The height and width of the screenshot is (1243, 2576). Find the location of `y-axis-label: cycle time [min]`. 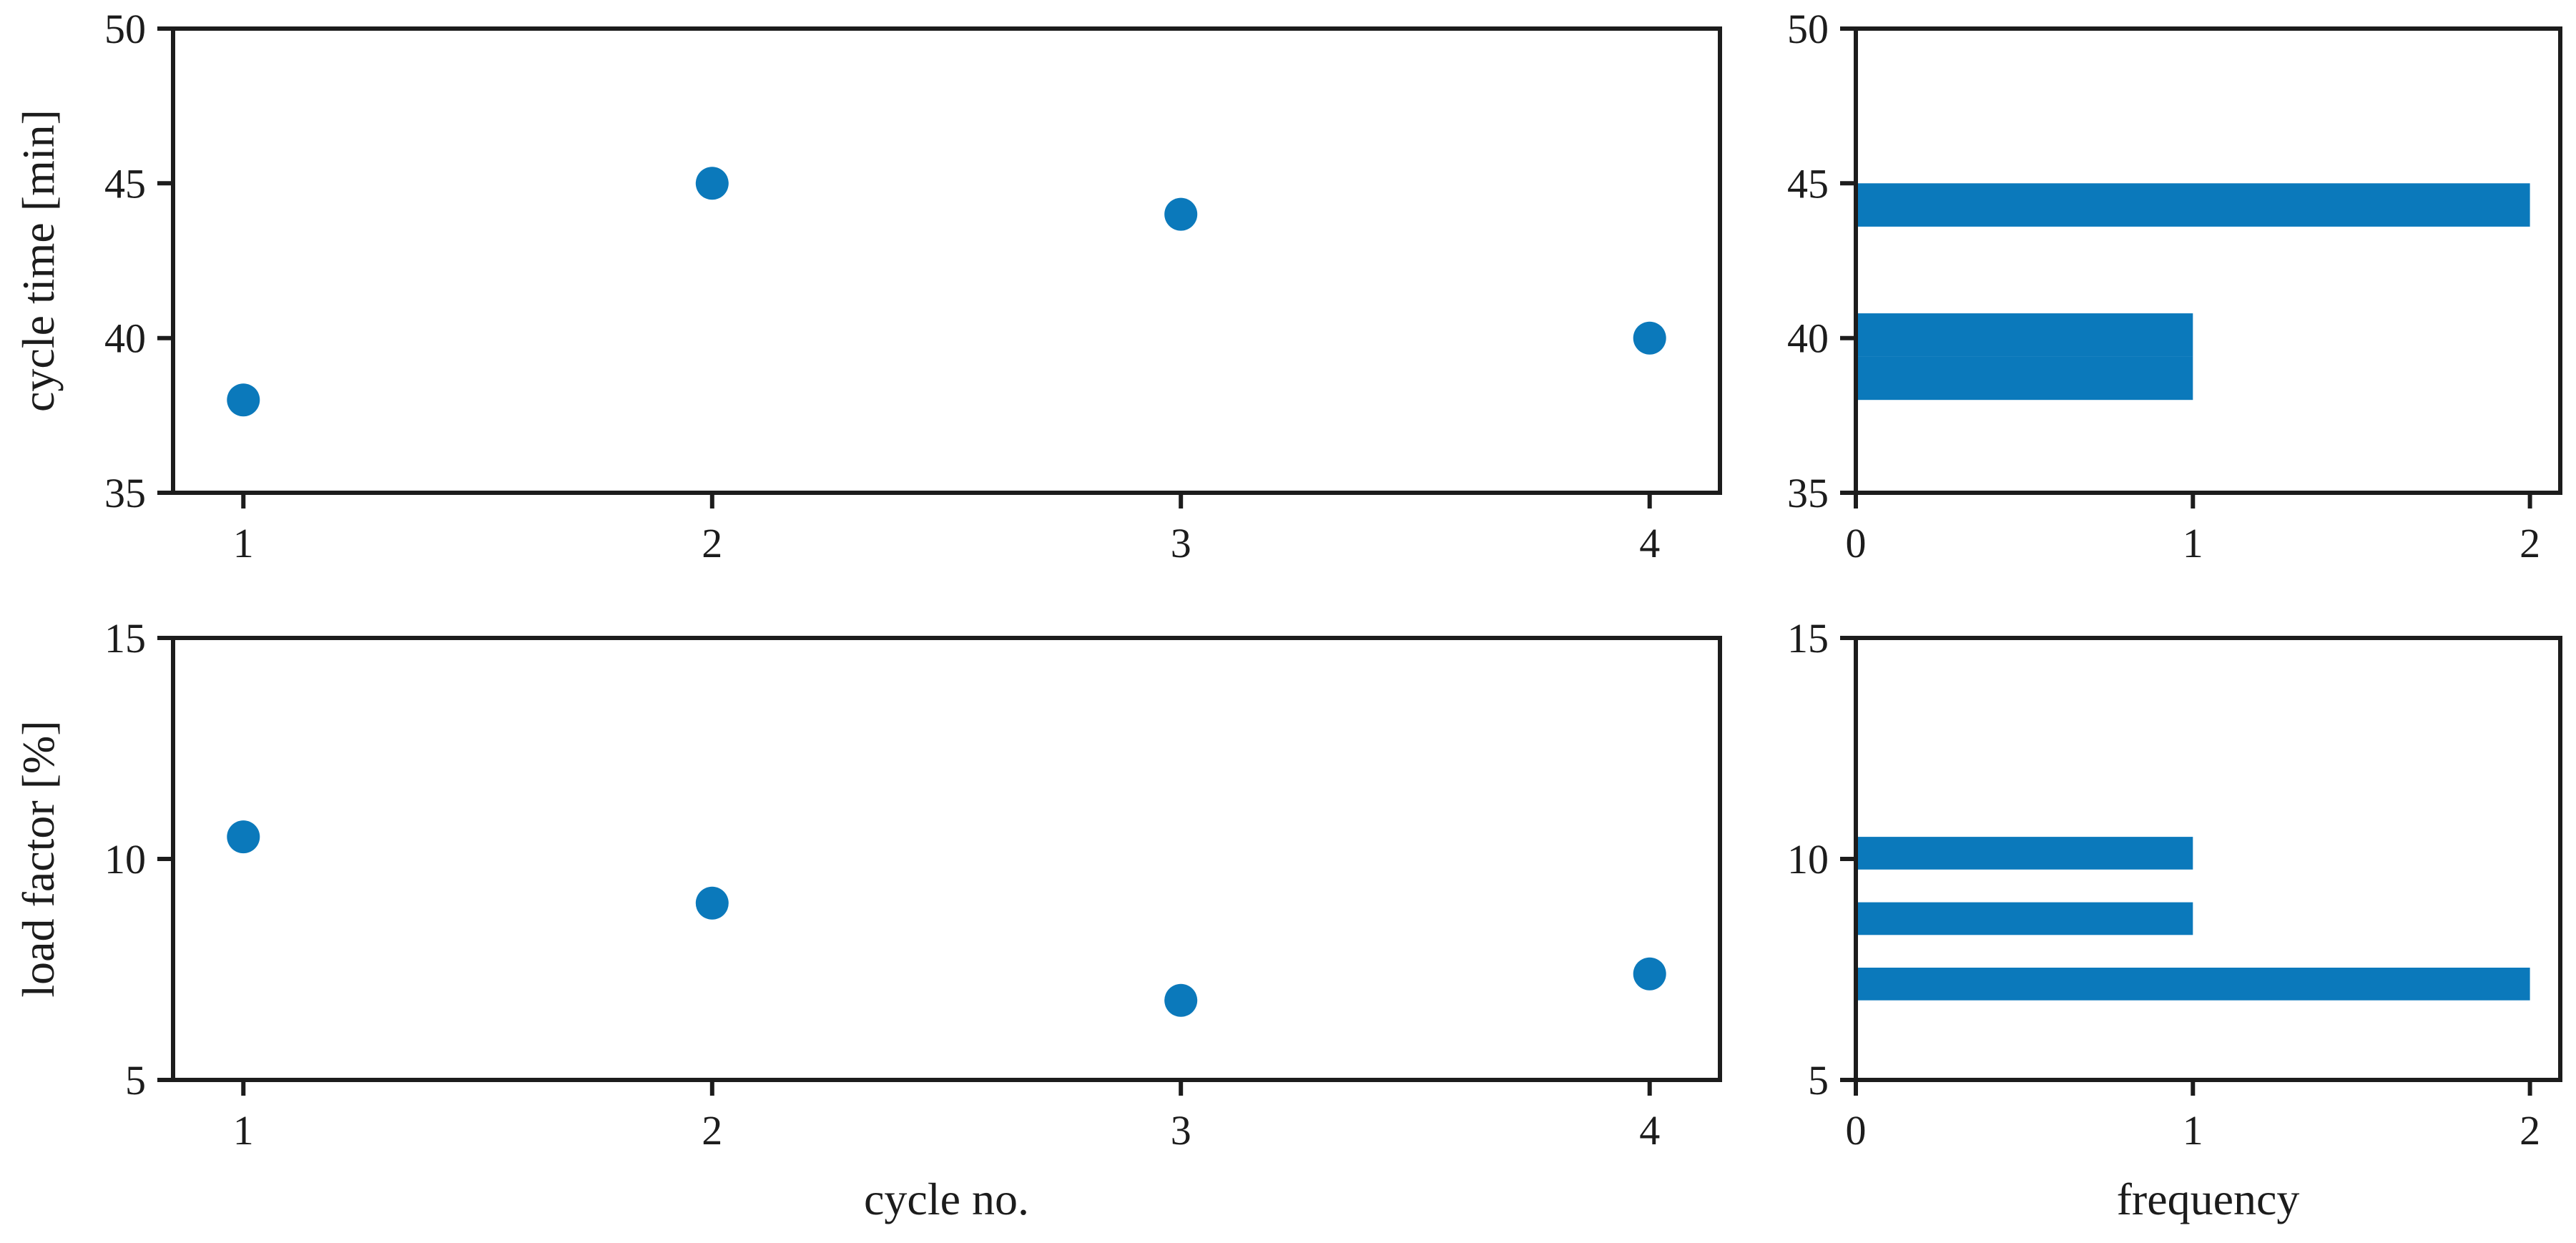

y-axis-label: cycle time [min] is located at coordinates (39, 260).